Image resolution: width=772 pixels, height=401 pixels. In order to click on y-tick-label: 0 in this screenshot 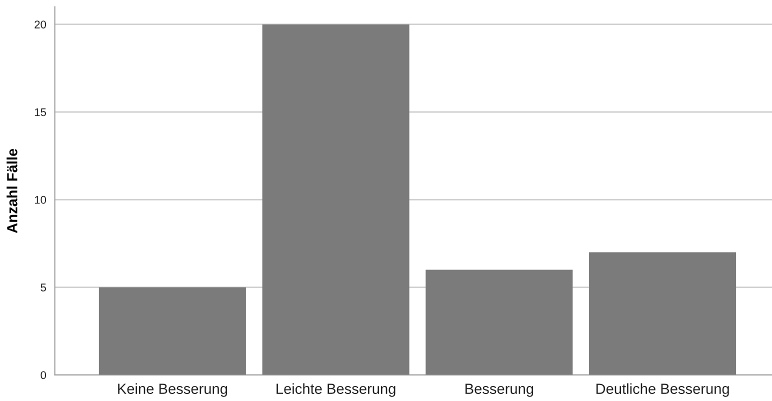, I will do `click(43, 375)`.